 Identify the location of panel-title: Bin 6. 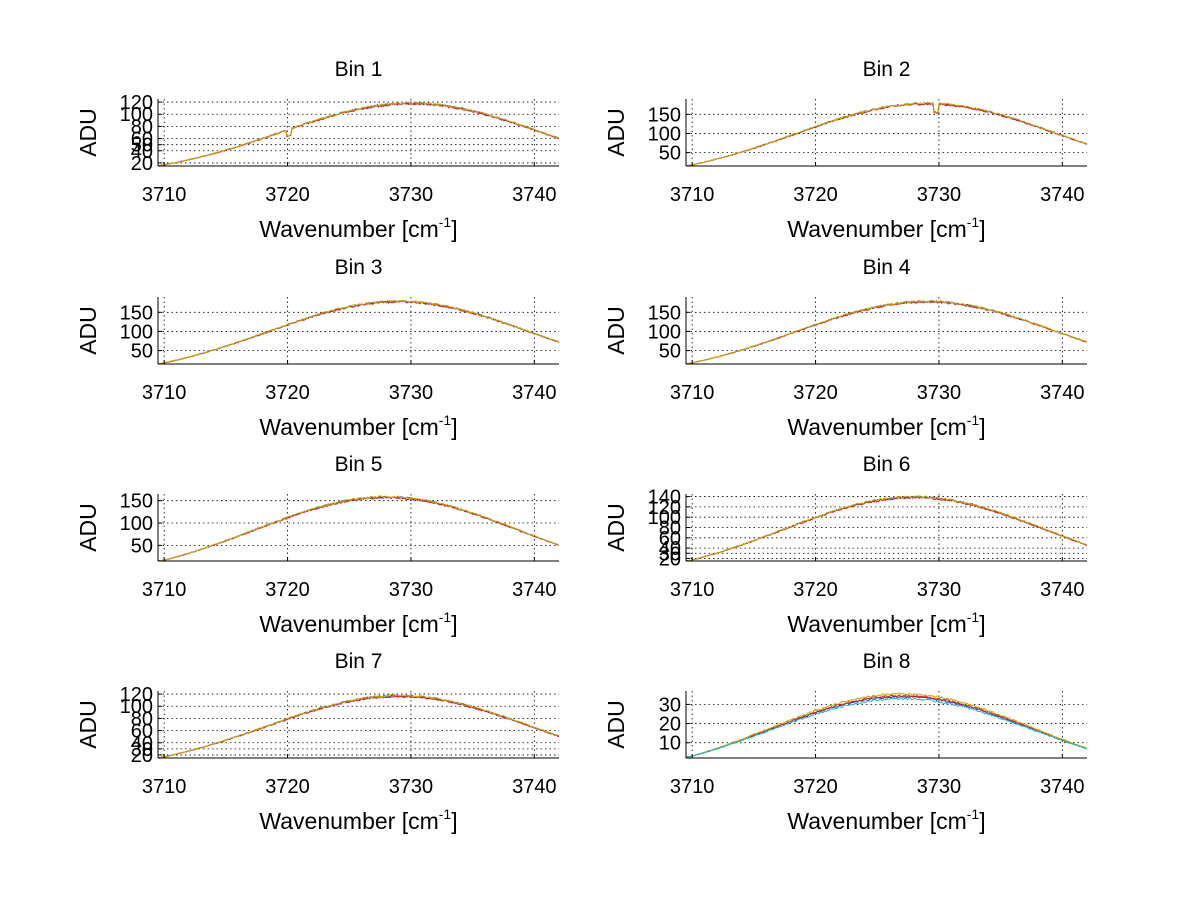
(887, 464).